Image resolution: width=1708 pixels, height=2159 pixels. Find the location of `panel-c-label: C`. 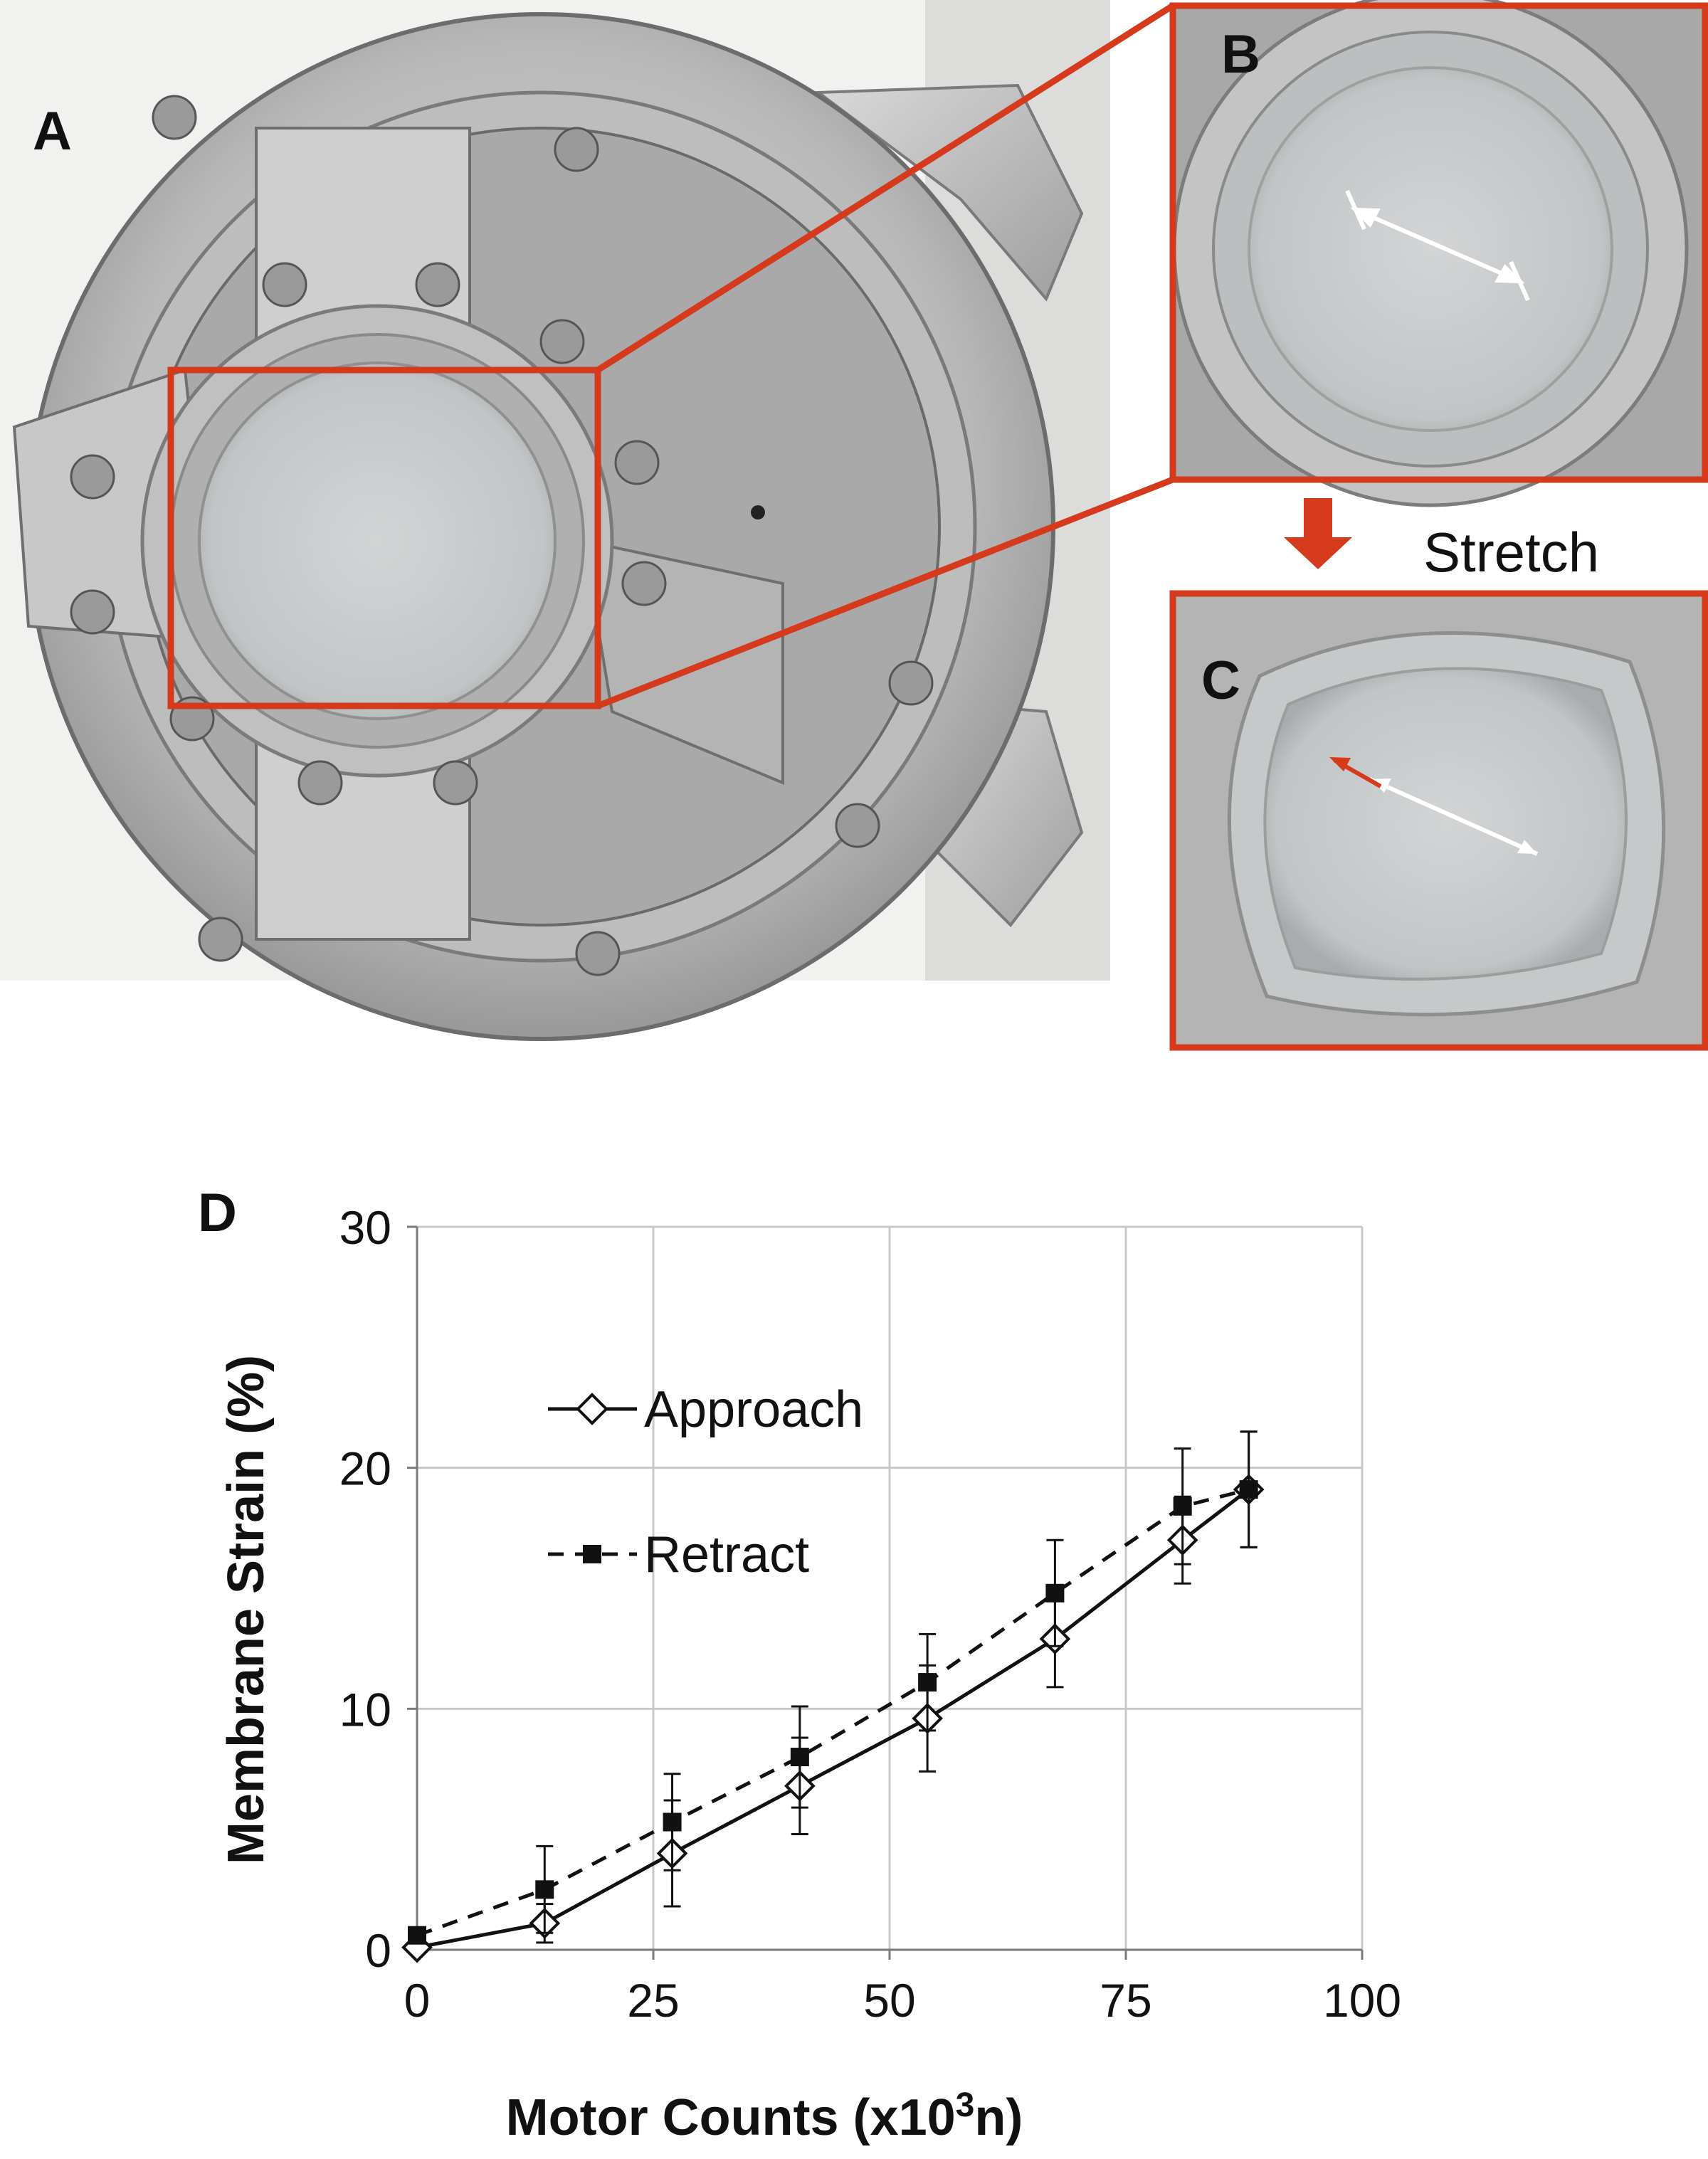

panel-c-label: C is located at coordinates (1220, 680).